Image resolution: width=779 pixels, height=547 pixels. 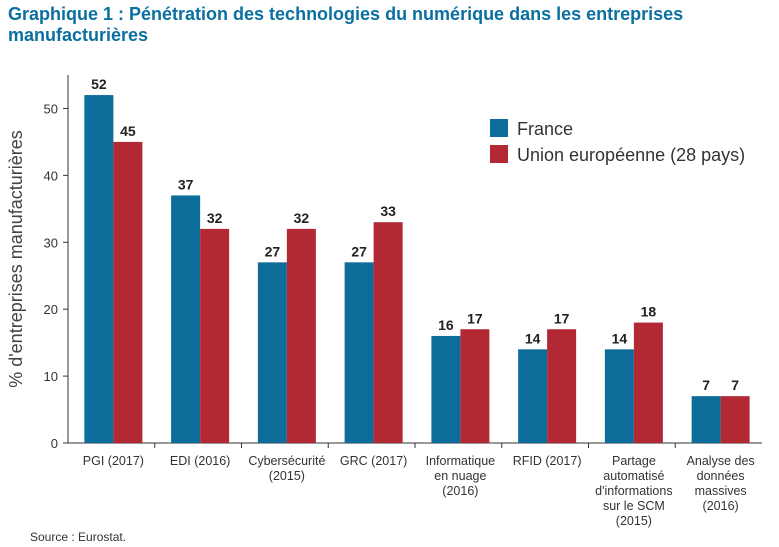 What do you see at coordinates (51, 108) in the screenshot?
I see `y-tick-label: 50` at bounding box center [51, 108].